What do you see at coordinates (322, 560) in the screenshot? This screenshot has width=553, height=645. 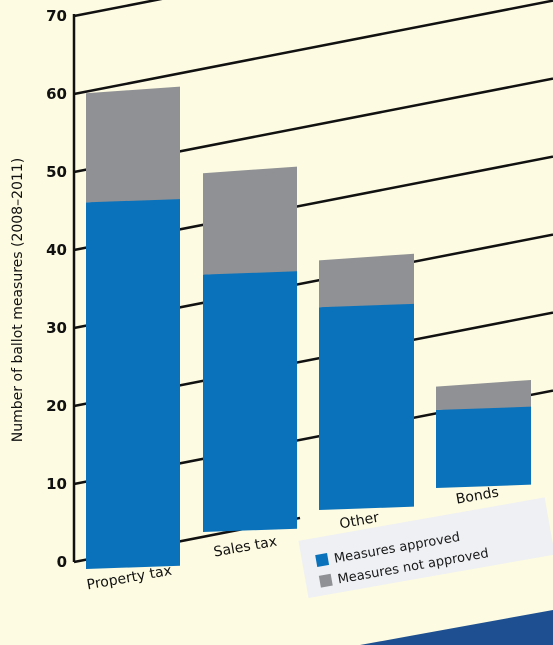 I see `legend-swatch-approved` at bounding box center [322, 560].